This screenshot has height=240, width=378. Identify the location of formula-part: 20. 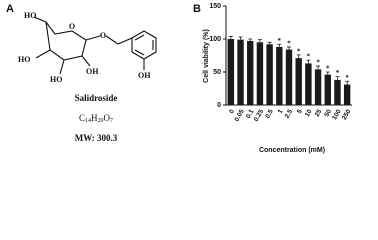
(101, 121).